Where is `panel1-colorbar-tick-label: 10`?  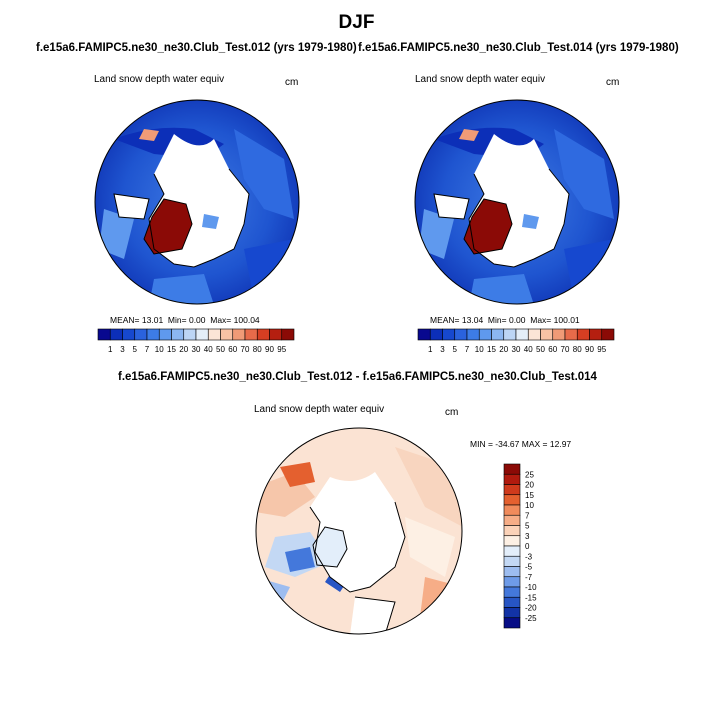 panel1-colorbar-tick-label: 10 is located at coordinates (159, 349).